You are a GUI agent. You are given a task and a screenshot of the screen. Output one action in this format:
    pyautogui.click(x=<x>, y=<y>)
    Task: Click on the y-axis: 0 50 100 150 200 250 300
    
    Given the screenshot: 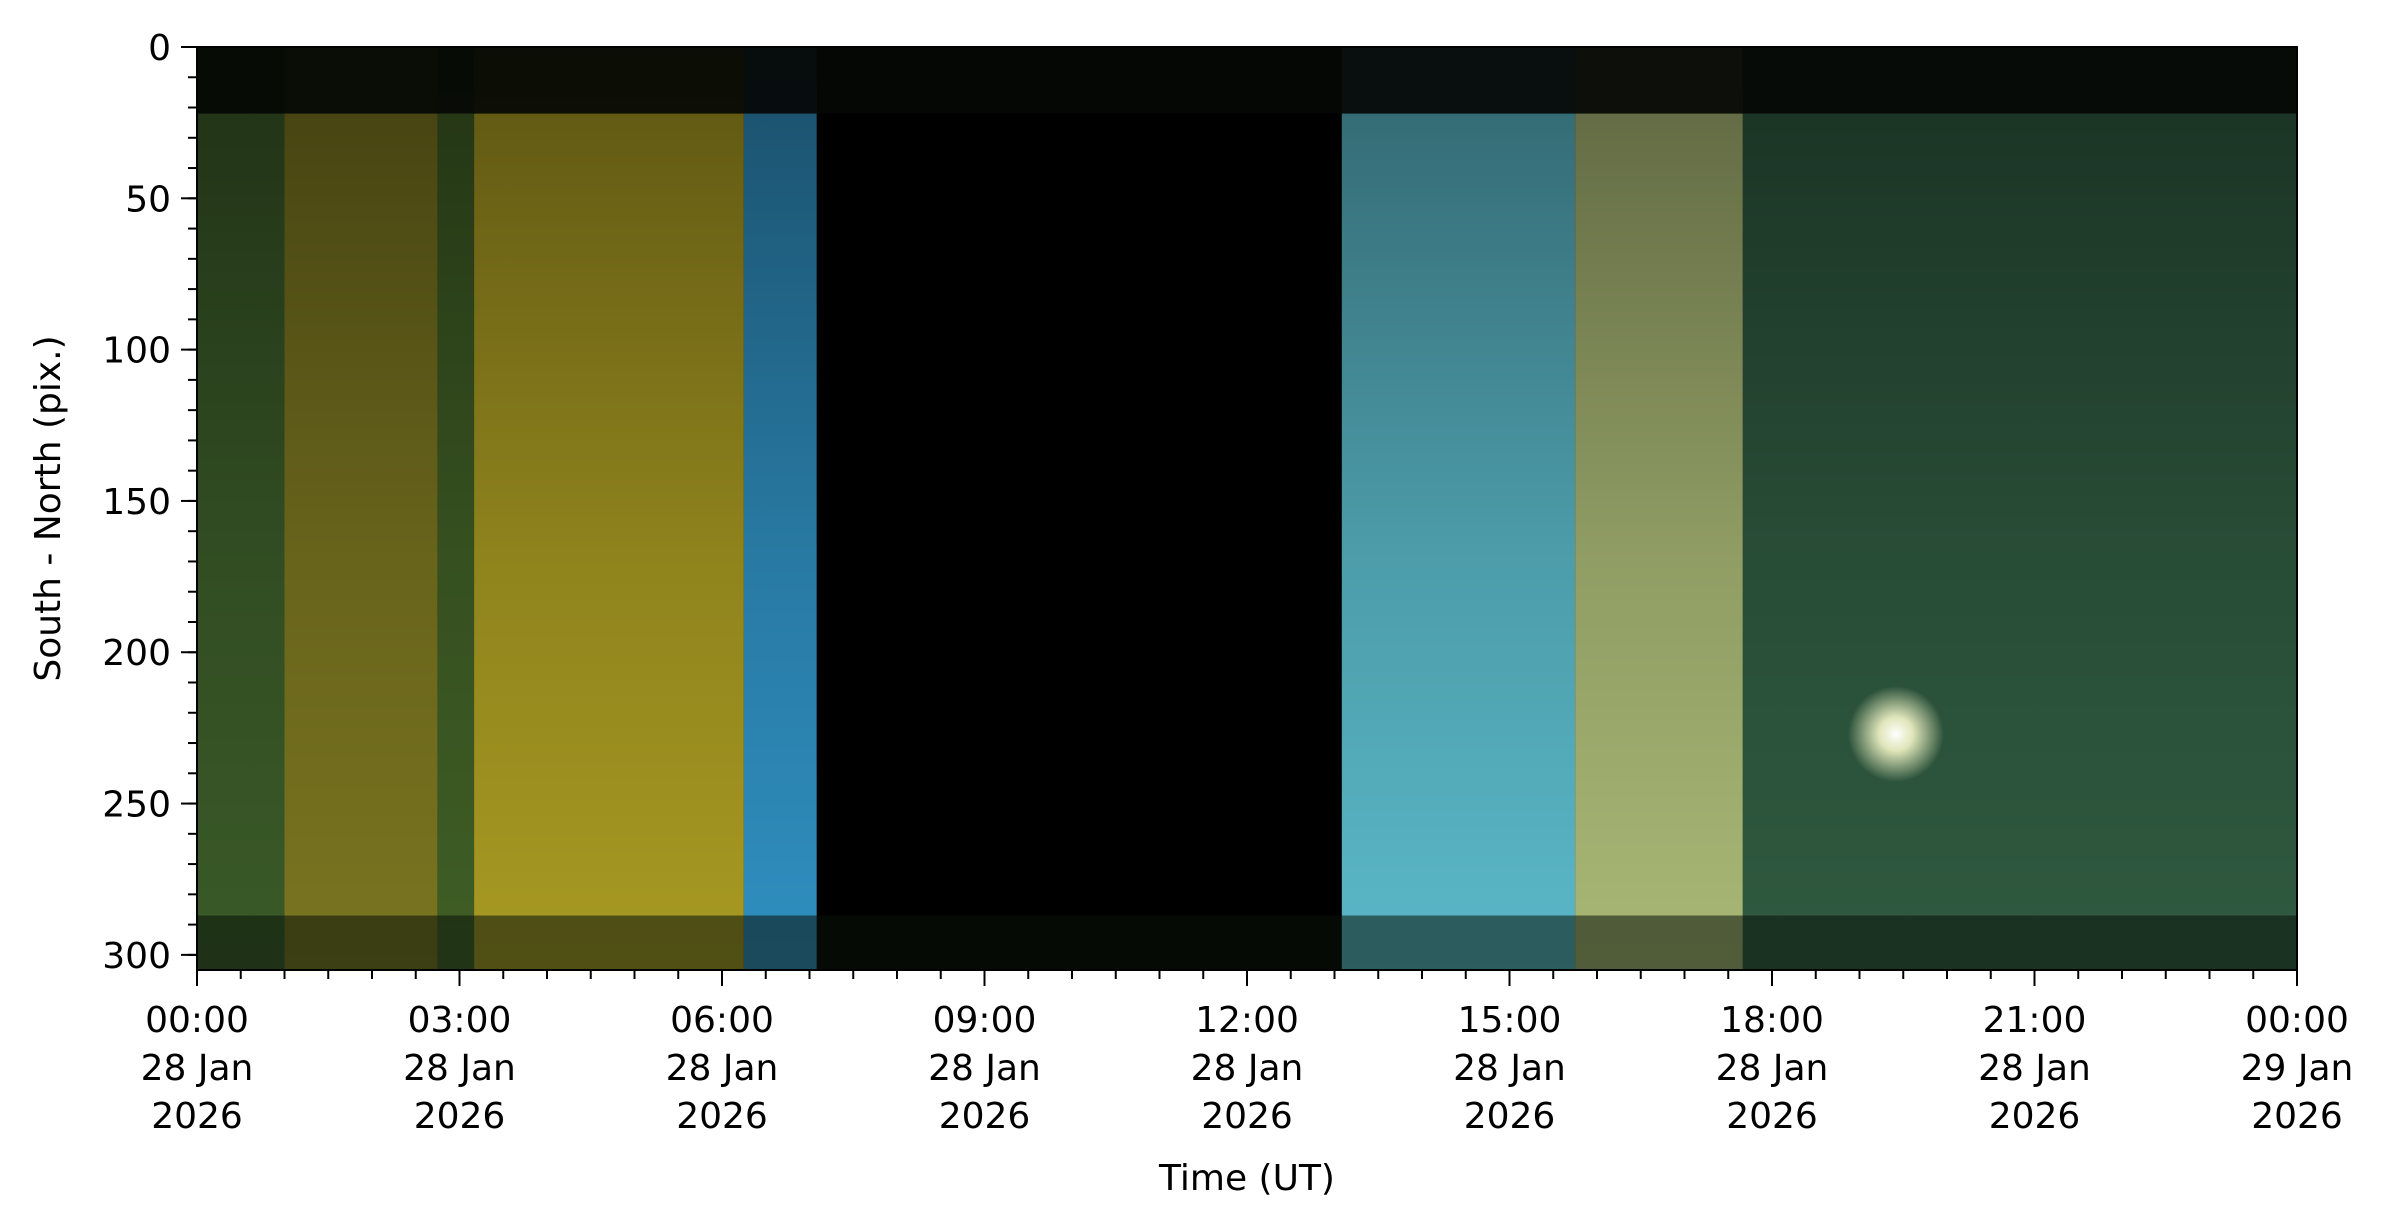 What is the action you would take?
    pyautogui.click(x=149, y=502)
    